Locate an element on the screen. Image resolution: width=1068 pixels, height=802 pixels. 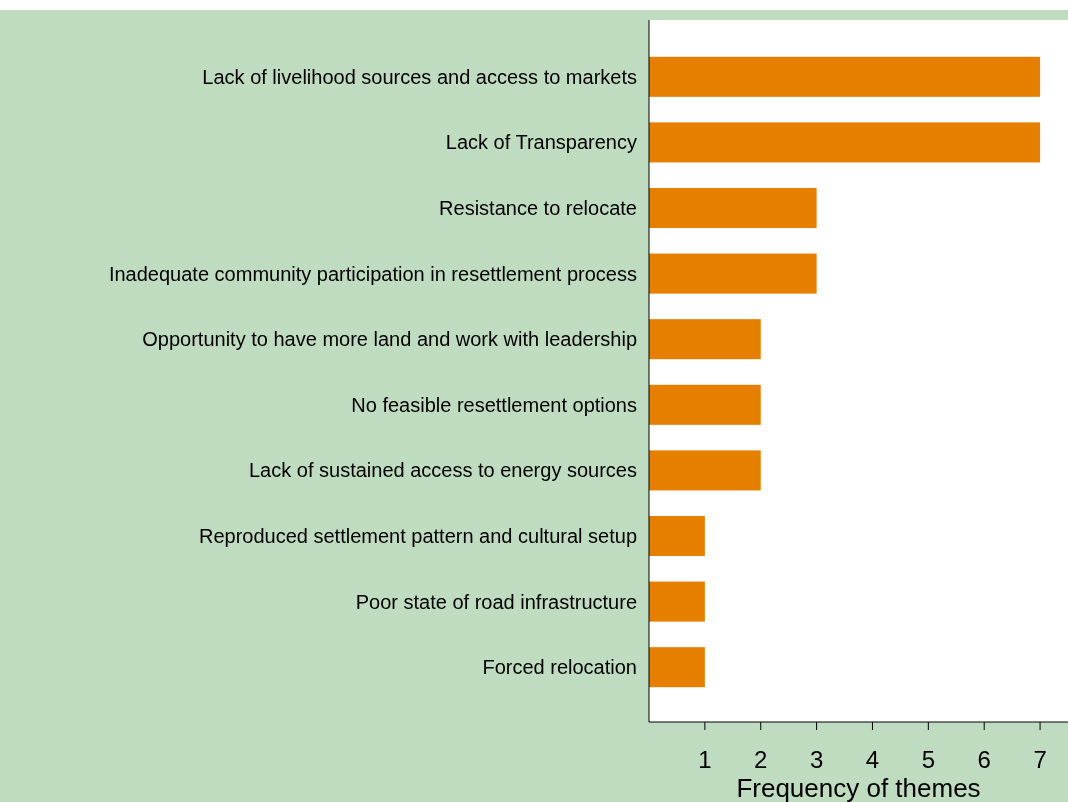
y-tick-label: Forced relocation is located at coordinates (559, 667).